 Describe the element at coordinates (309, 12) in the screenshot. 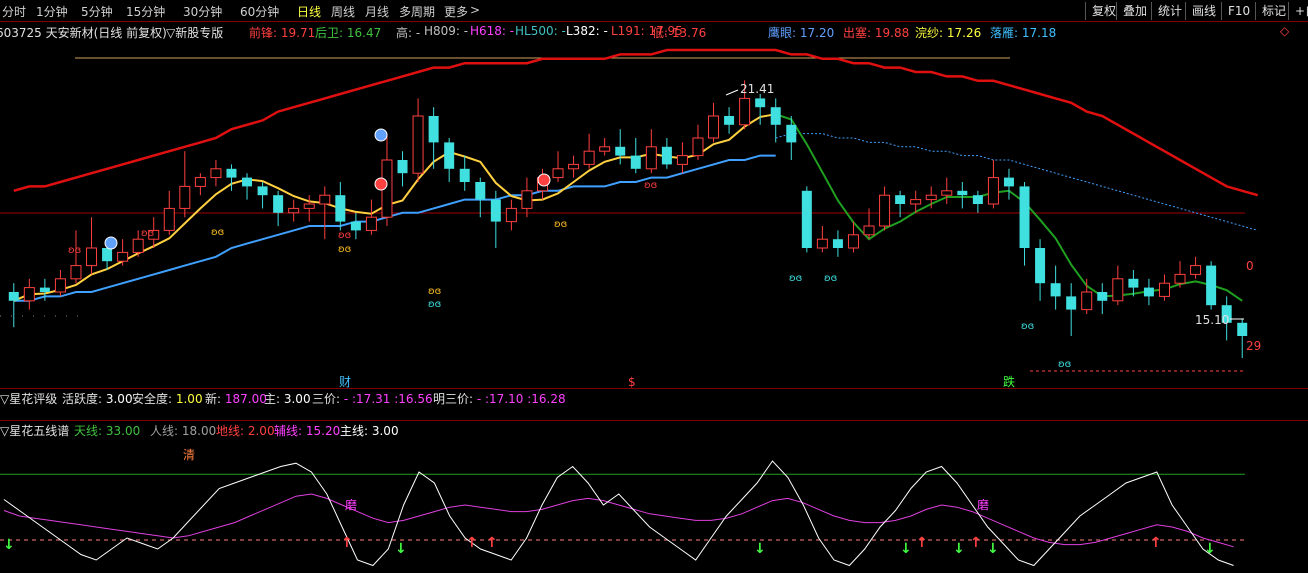

I see `period-tab-6: 日线` at that location.